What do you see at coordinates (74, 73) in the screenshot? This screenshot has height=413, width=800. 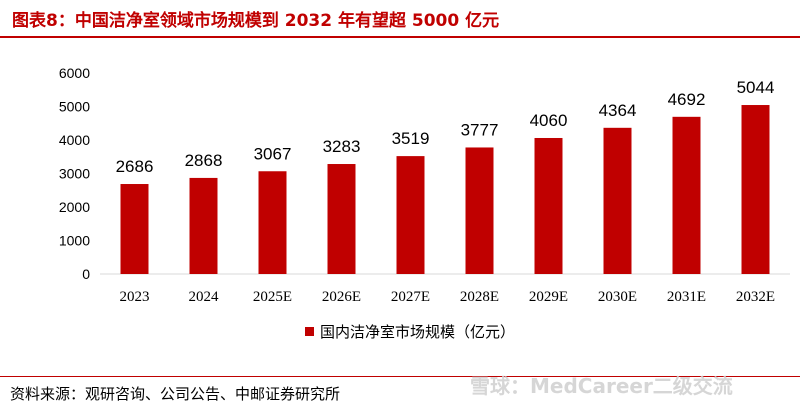 I see `y-tick-label: 6000` at bounding box center [74, 73].